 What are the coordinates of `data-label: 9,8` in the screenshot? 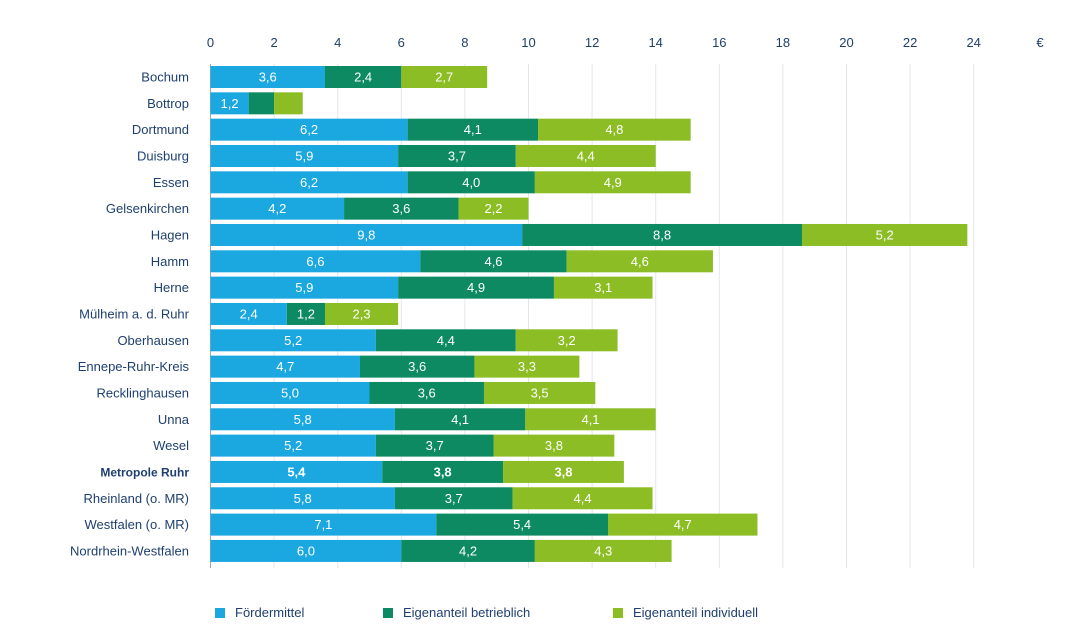 It's located at (366, 234).